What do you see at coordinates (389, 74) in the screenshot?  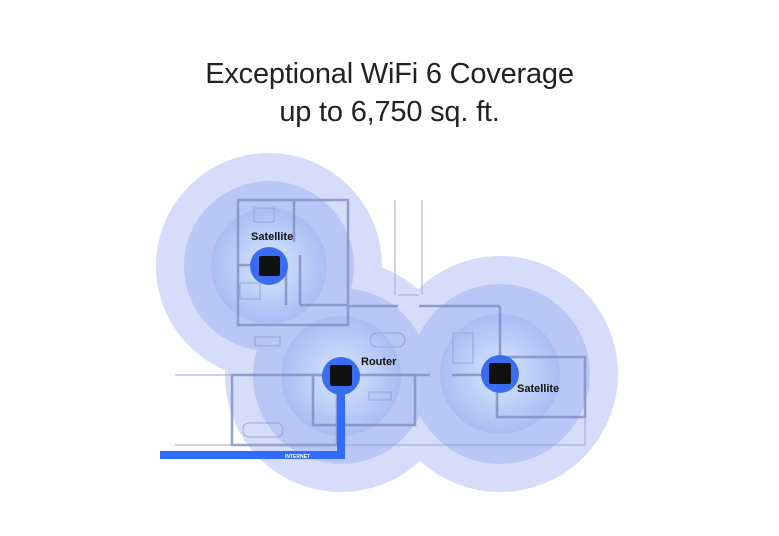 I see `headline-line-1: Exceptional WiFi 6 Coverage` at bounding box center [389, 74].